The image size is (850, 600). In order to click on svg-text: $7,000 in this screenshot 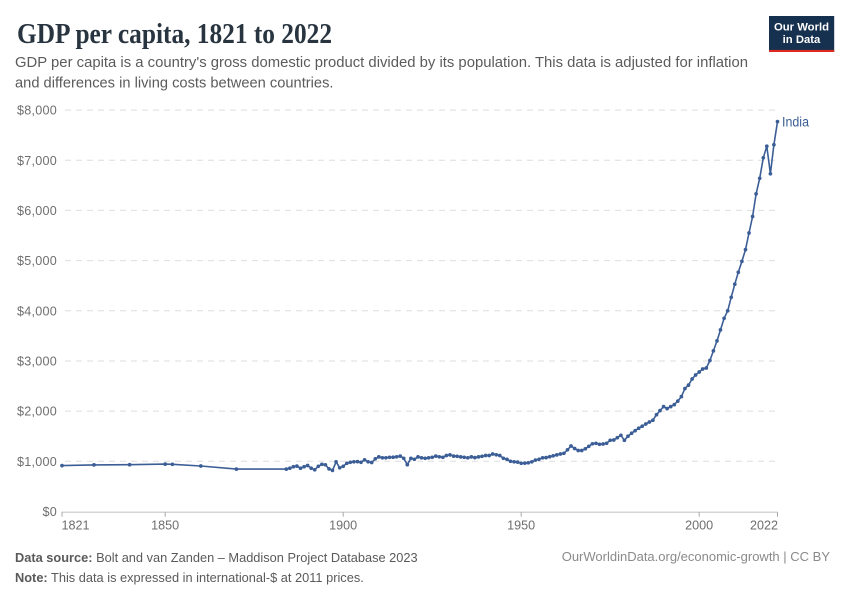, I will do `click(37, 161)`.